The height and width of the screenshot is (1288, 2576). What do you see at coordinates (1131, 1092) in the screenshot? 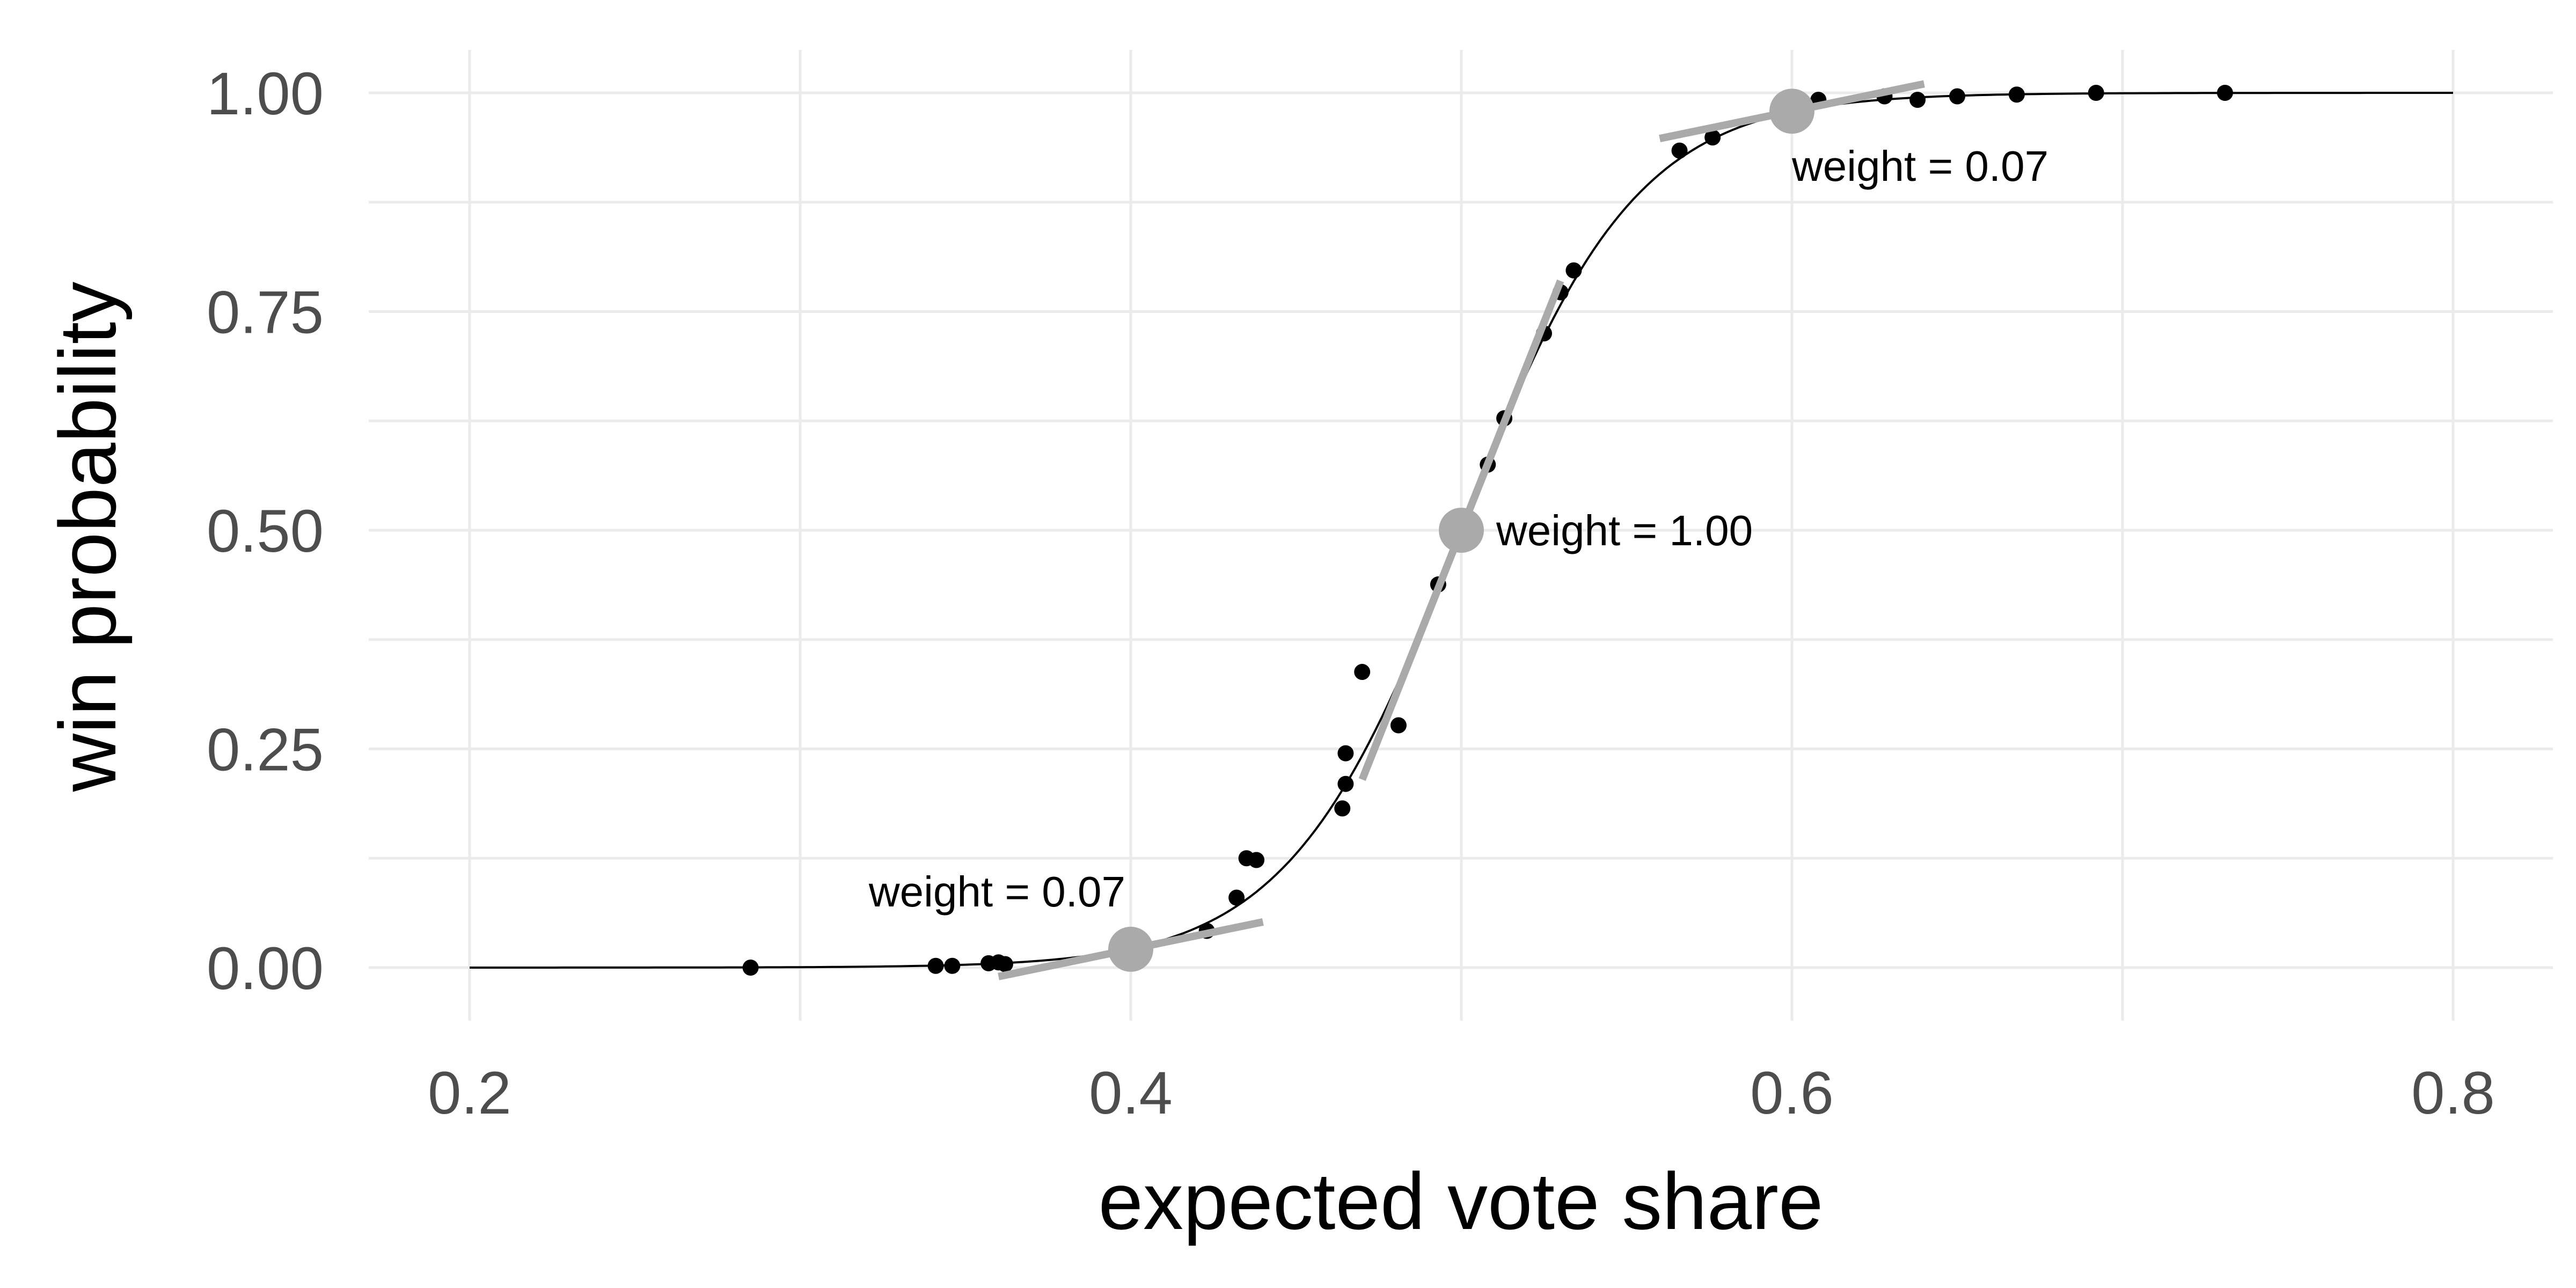
I see `x-tick-label: 0.4` at bounding box center [1131, 1092].